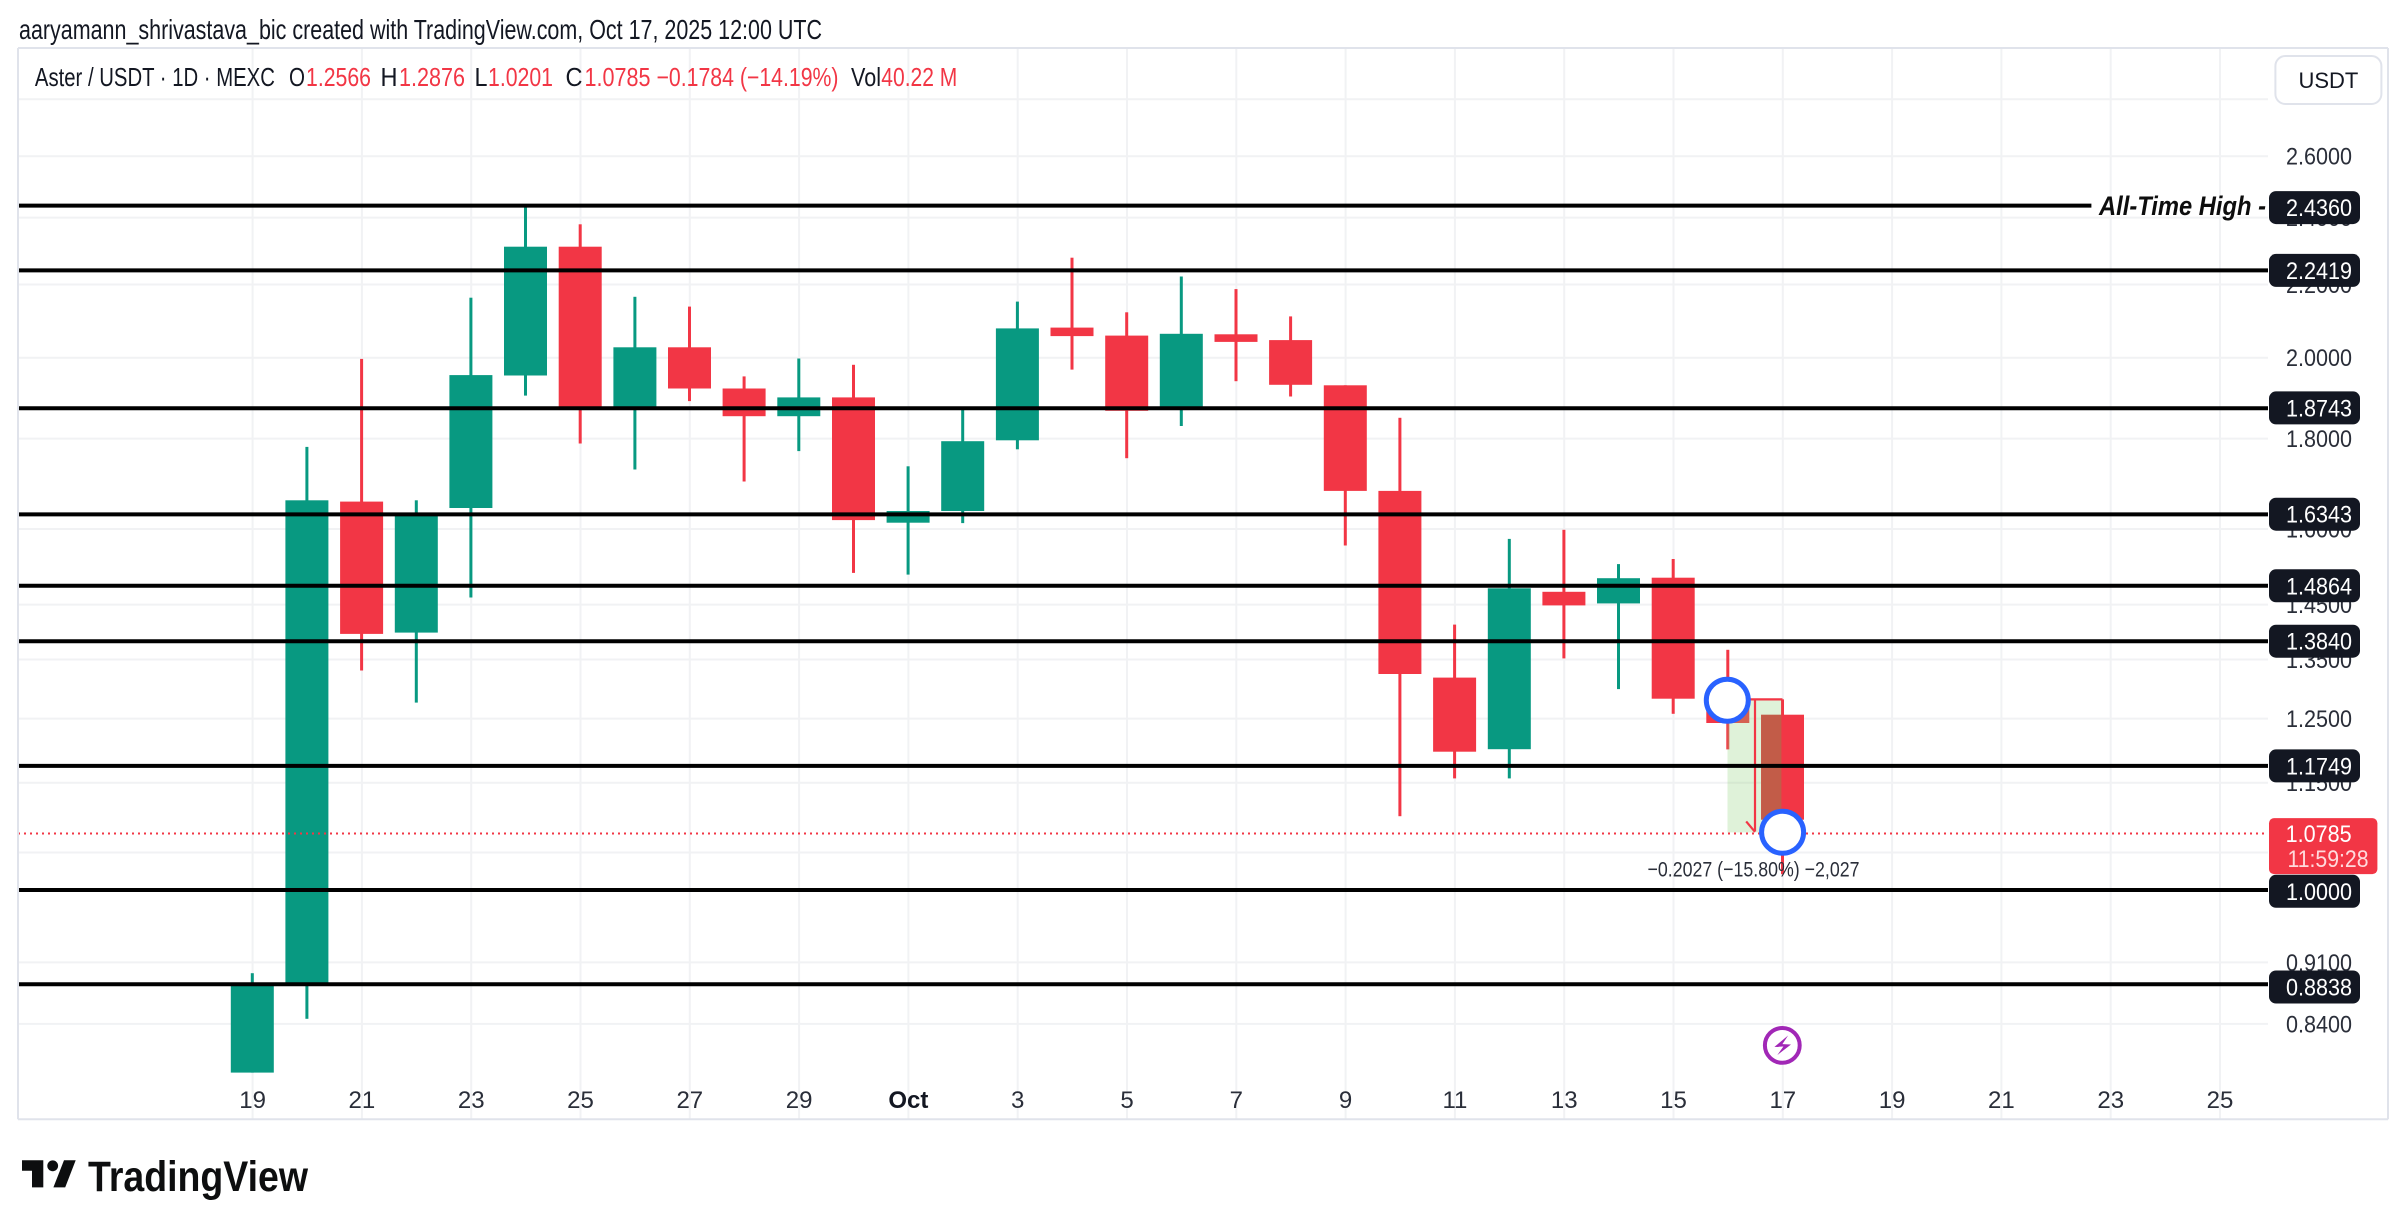 The height and width of the screenshot is (1229, 2406). What do you see at coordinates (2328, 80) in the screenshot?
I see `svg-text: USDT` at bounding box center [2328, 80].